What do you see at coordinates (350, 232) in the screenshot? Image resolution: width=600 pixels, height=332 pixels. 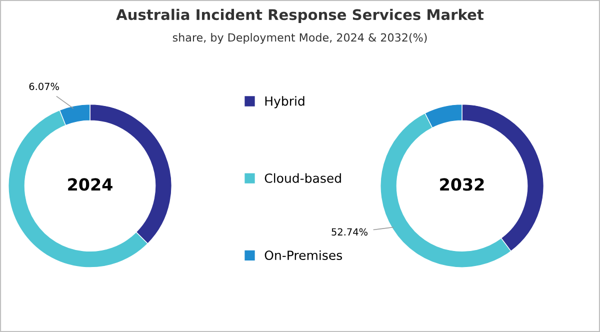 I see `data-label: 52.74%` at bounding box center [350, 232].